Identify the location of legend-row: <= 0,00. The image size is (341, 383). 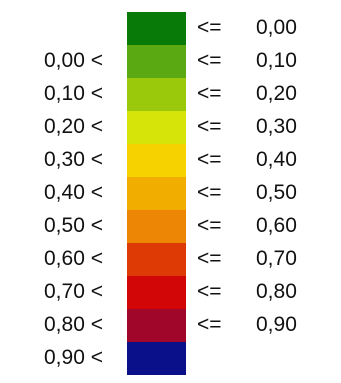
(170, 28).